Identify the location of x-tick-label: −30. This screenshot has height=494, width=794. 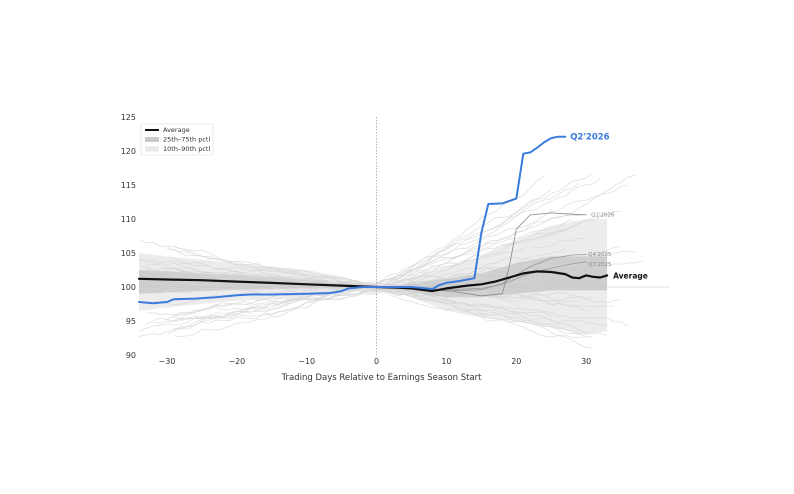
(167, 361).